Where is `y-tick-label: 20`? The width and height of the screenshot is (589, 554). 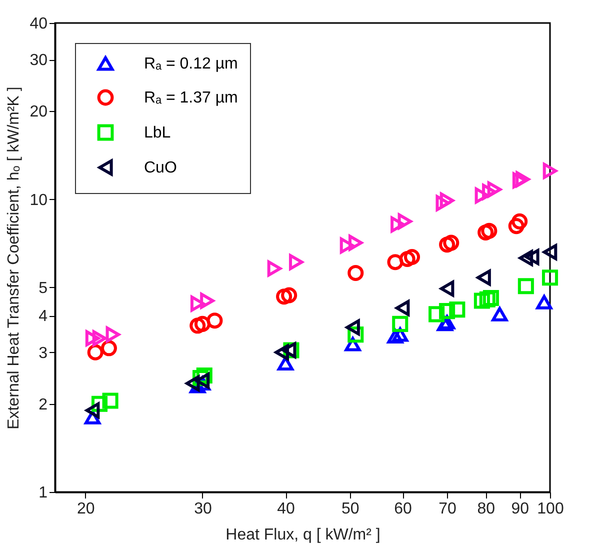 y-tick-label: 20 is located at coordinates (39, 112).